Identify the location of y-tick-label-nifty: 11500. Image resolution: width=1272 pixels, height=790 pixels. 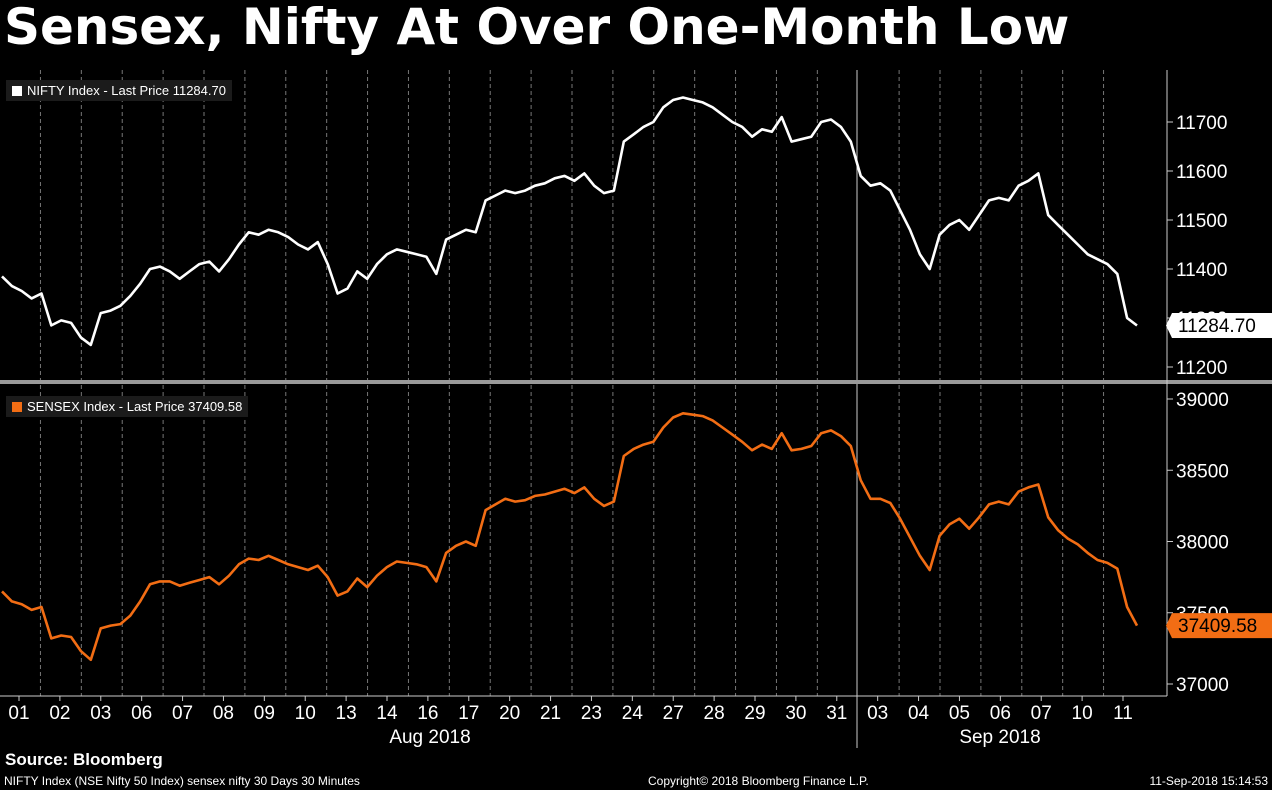
(1201, 221).